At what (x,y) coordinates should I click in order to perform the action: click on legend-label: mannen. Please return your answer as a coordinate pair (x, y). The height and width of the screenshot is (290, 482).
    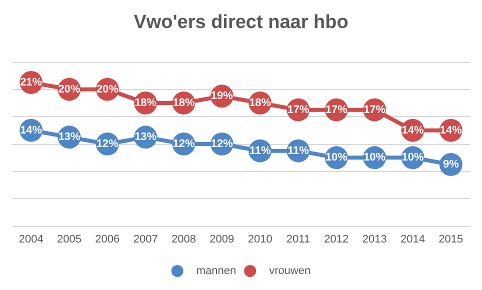
    Looking at the image, I should click on (216, 271).